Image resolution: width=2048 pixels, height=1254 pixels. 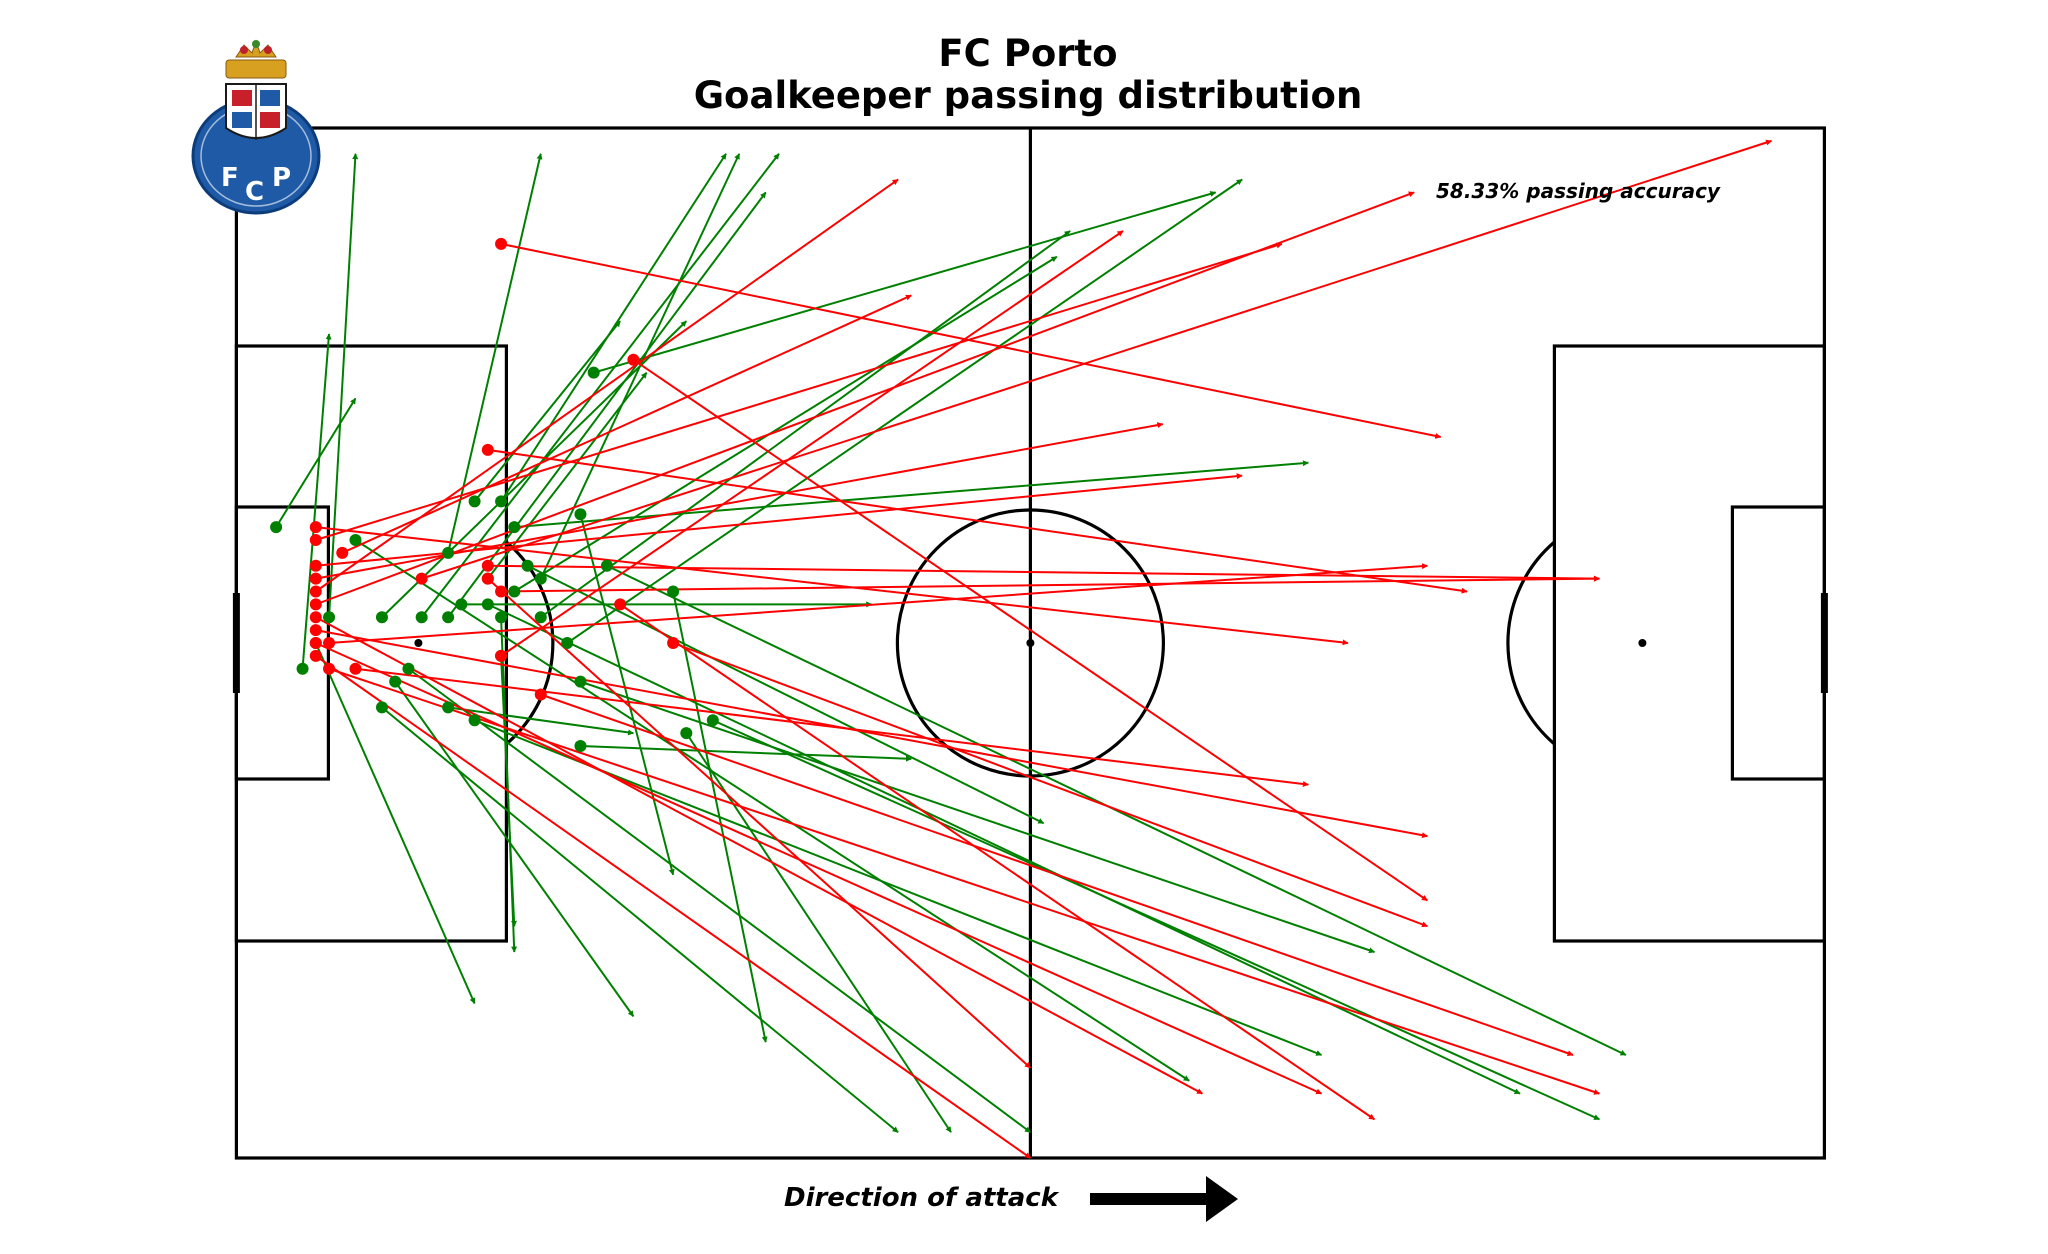 What do you see at coordinates (256, 127) in the screenshot?
I see `fc-porto-crest-logo: F C P` at bounding box center [256, 127].